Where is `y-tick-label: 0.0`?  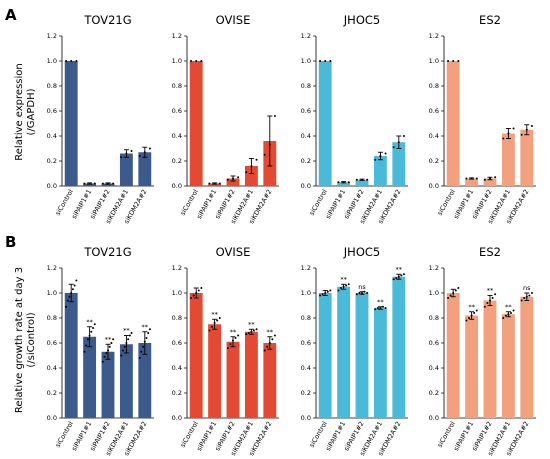 y-tick-label: 0.0 is located at coordinates (306, 418).